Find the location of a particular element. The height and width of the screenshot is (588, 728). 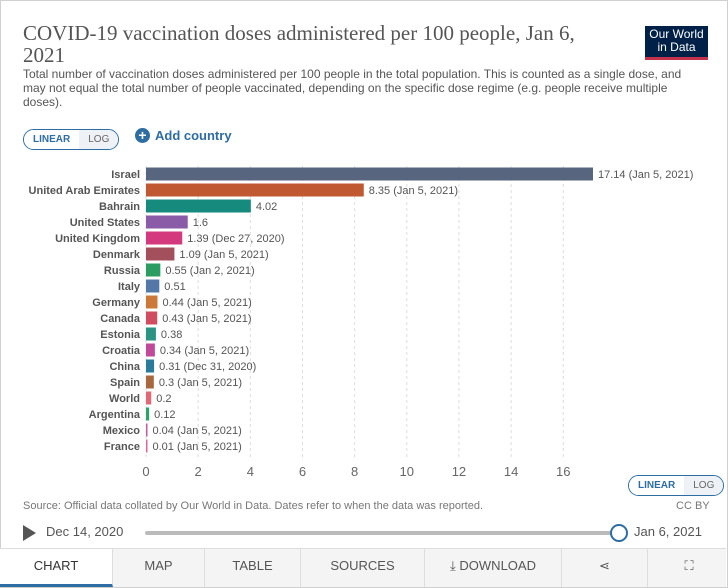

category-label: Mexico is located at coordinates (122, 431).